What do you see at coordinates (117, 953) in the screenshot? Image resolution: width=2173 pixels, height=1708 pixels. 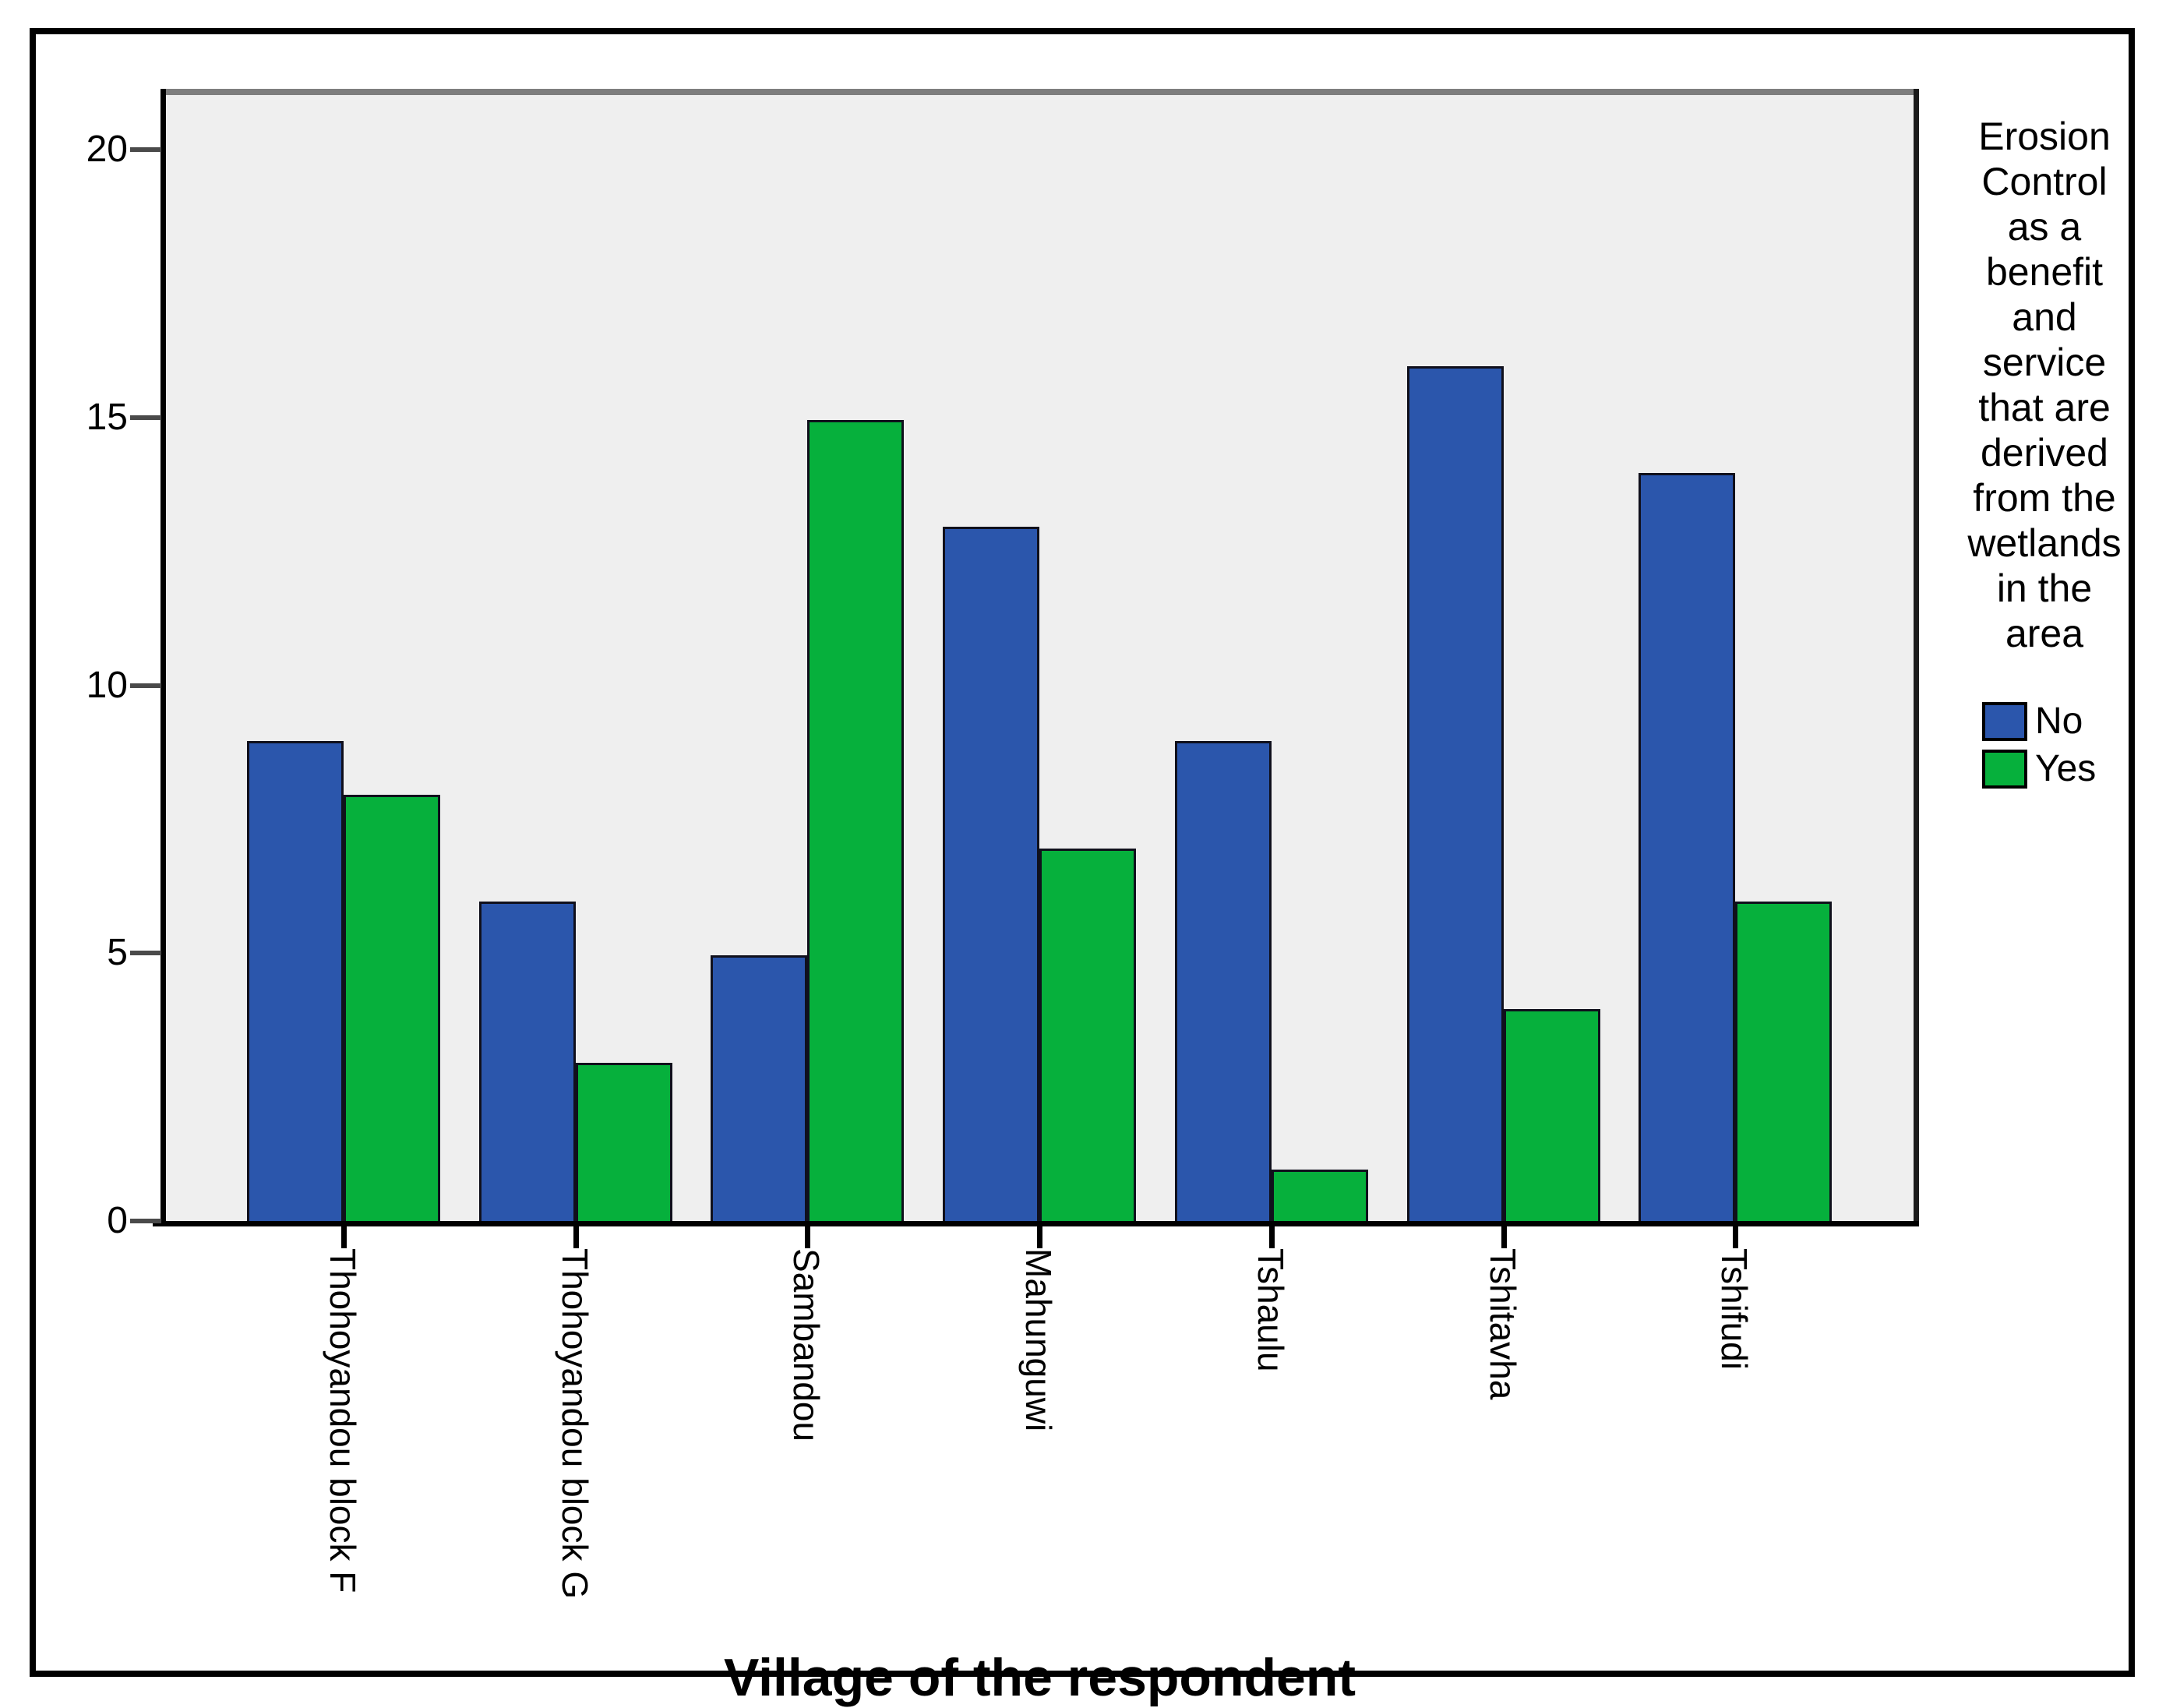 I see `y-tick-label-5: 5` at bounding box center [117, 953].